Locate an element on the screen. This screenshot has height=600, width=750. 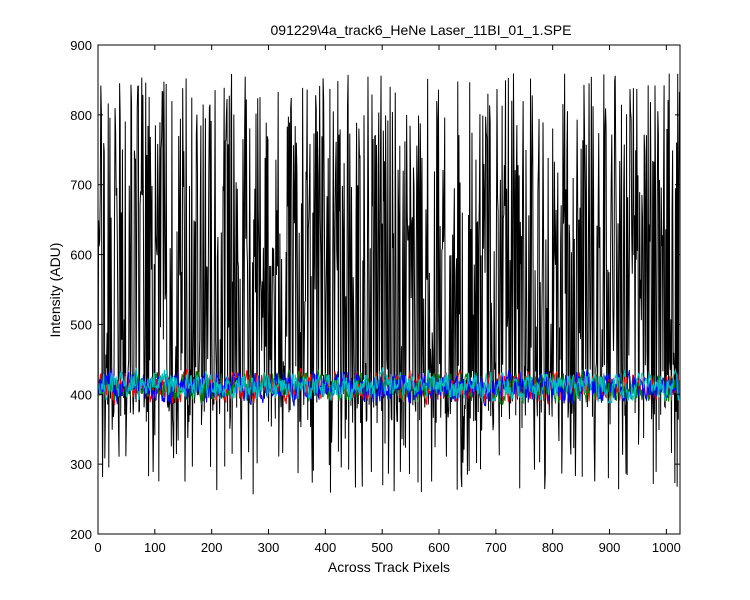
x-tick-label: 600 is located at coordinates (439, 547).